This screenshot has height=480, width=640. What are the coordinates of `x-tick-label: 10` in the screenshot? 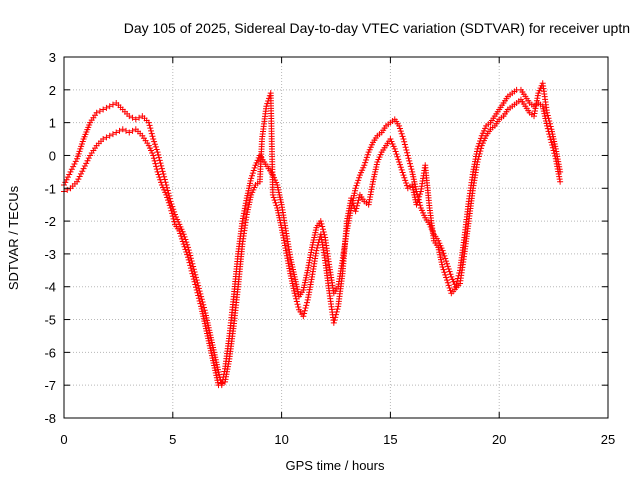 It's located at (281, 439).